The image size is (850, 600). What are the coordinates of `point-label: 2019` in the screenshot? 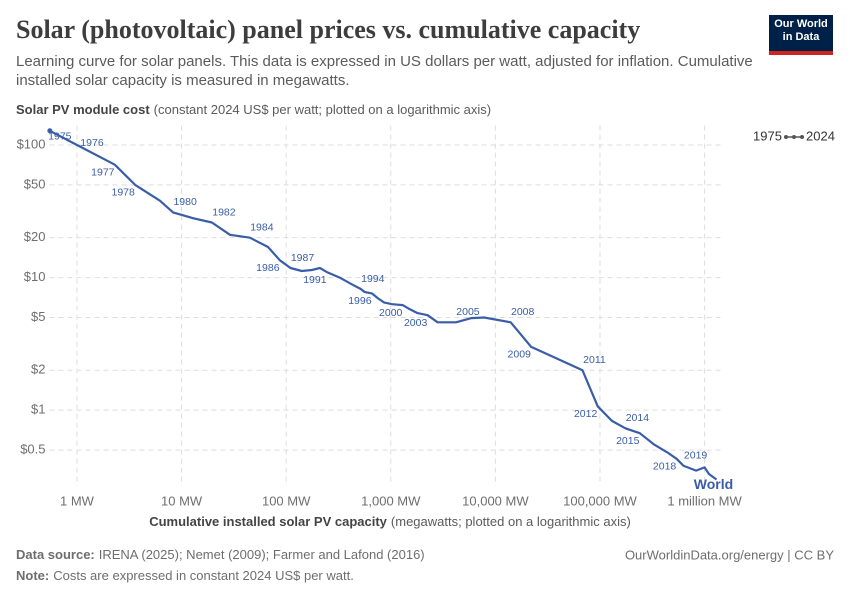 It's located at (696, 456).